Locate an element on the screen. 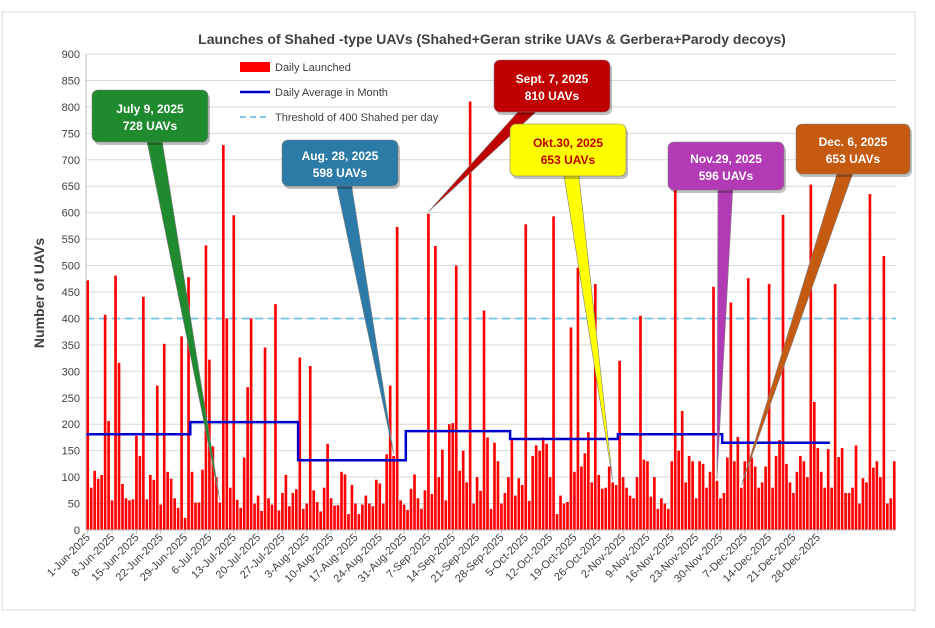 This screenshot has width=935, height=628. y-tick-label: 150 is located at coordinates (71, 452).